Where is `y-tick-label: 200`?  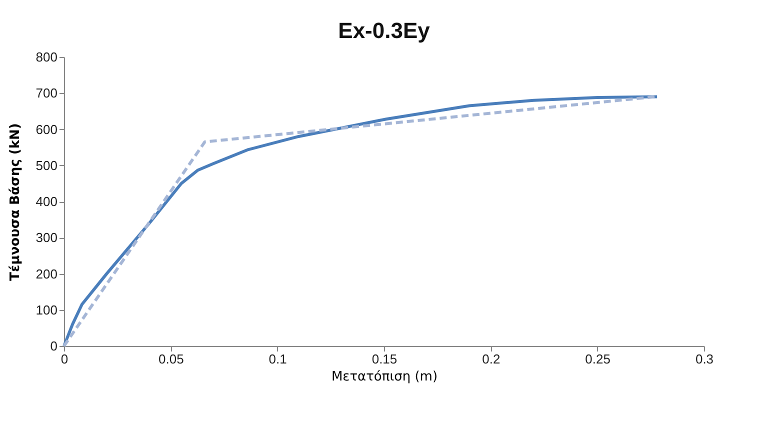
y-tick-label: 200 is located at coordinates (47, 274).